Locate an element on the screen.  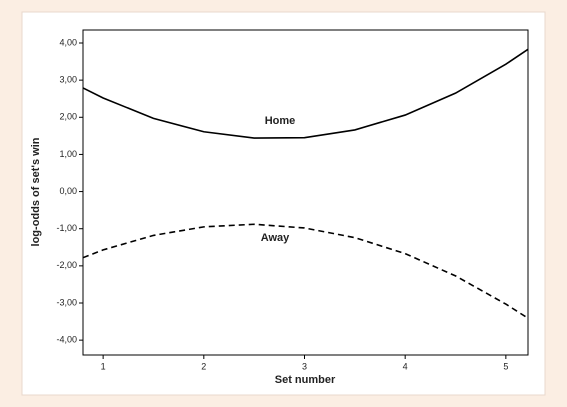
y-tick-label: 1,00 is located at coordinates (68, 154).